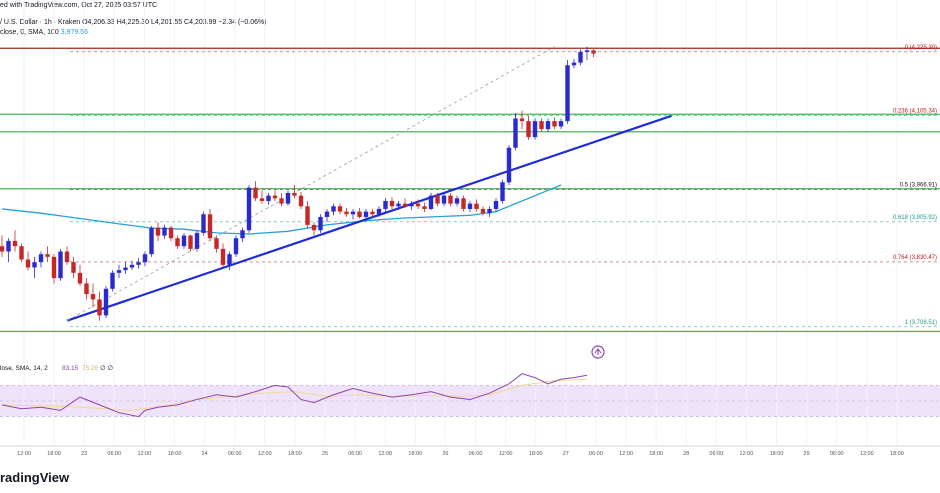 The height and width of the screenshot is (493, 940). I want to click on rsi-extra: ∅ ∅, so click(106, 368).